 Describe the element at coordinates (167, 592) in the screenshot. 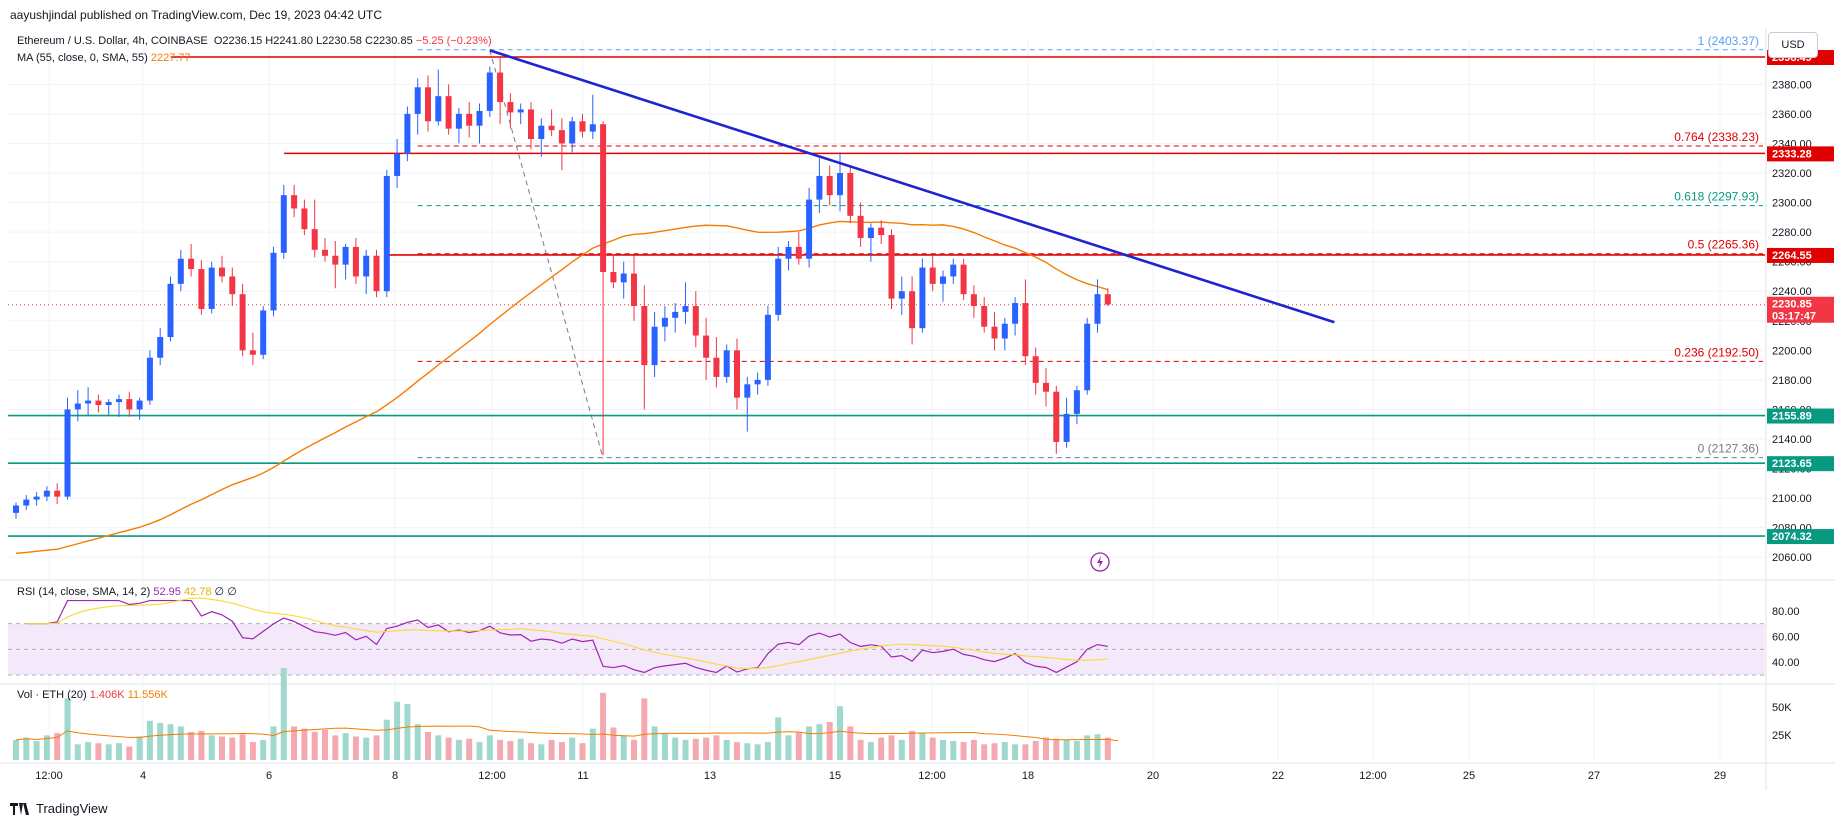

I see `rsi-value: 52.95` at that location.